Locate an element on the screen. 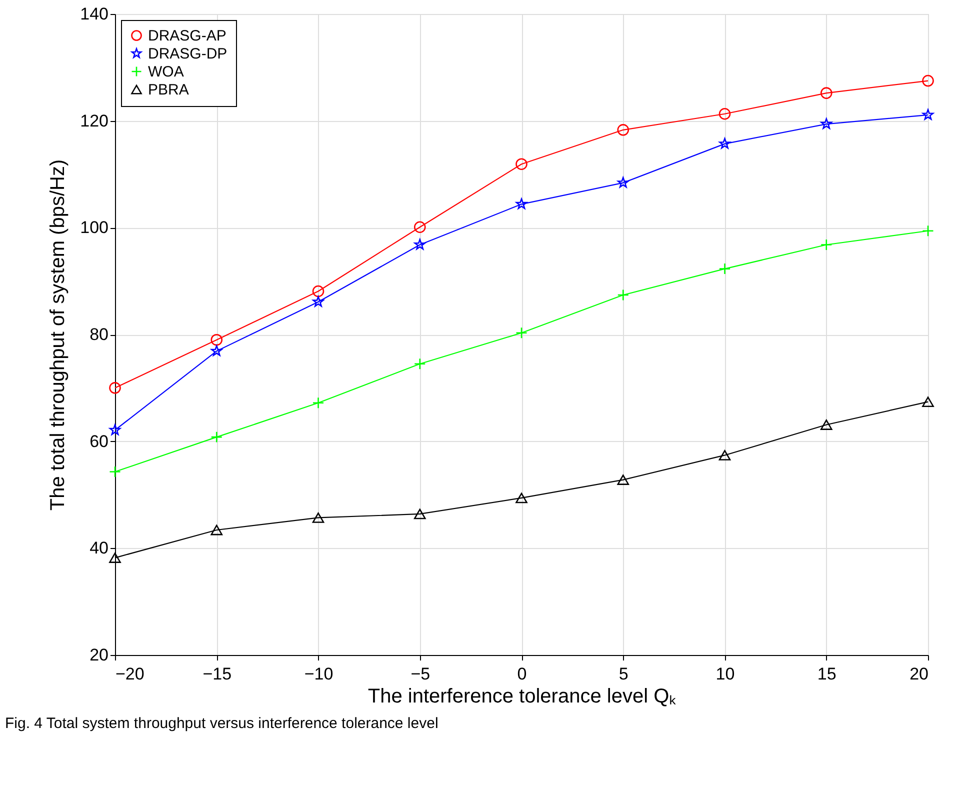  x-tick-label: 5 is located at coordinates (623, 674).